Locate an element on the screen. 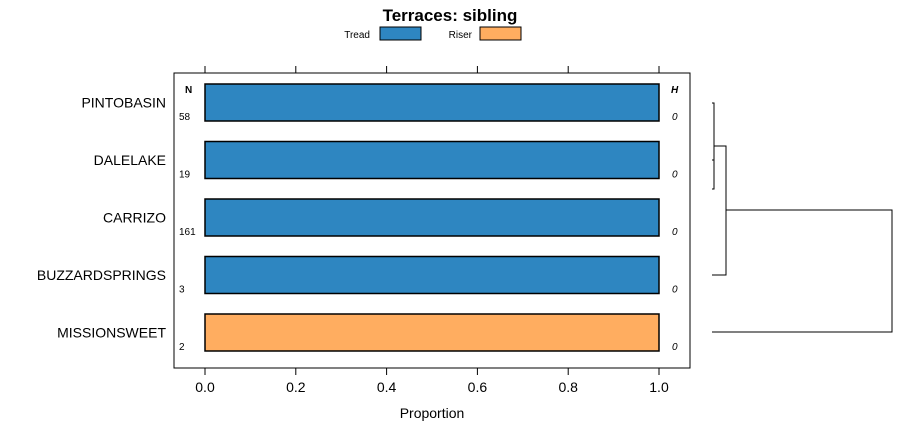 The height and width of the screenshot is (440, 900). legend-label-riser: Riser is located at coordinates (461, 35).